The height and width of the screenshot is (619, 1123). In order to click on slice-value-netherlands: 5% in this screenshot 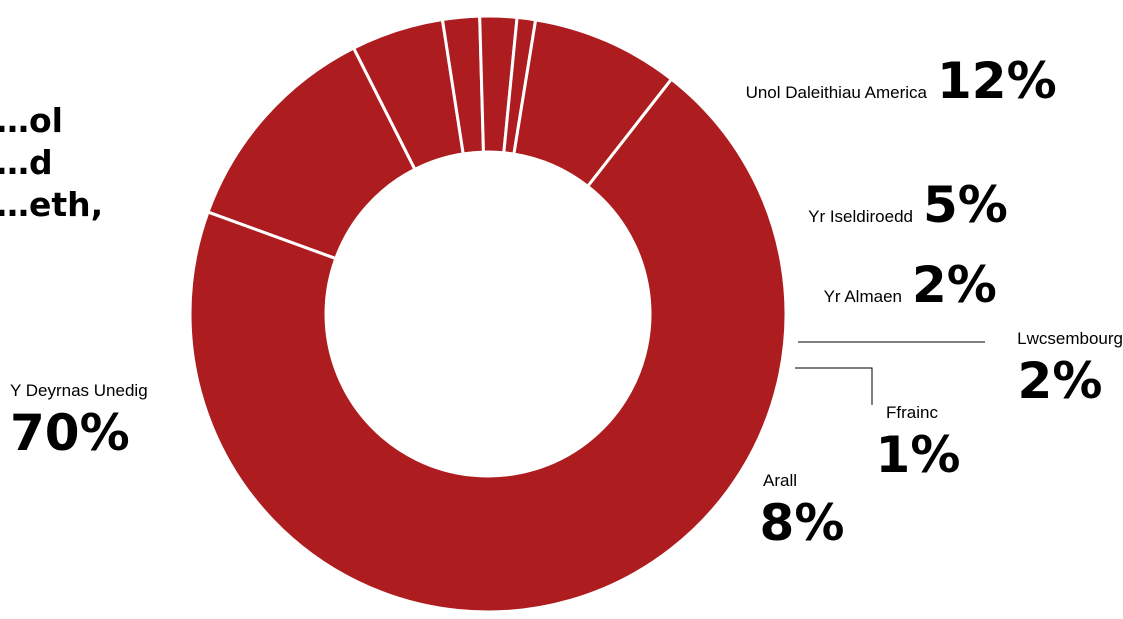, I will do `click(965, 205)`.